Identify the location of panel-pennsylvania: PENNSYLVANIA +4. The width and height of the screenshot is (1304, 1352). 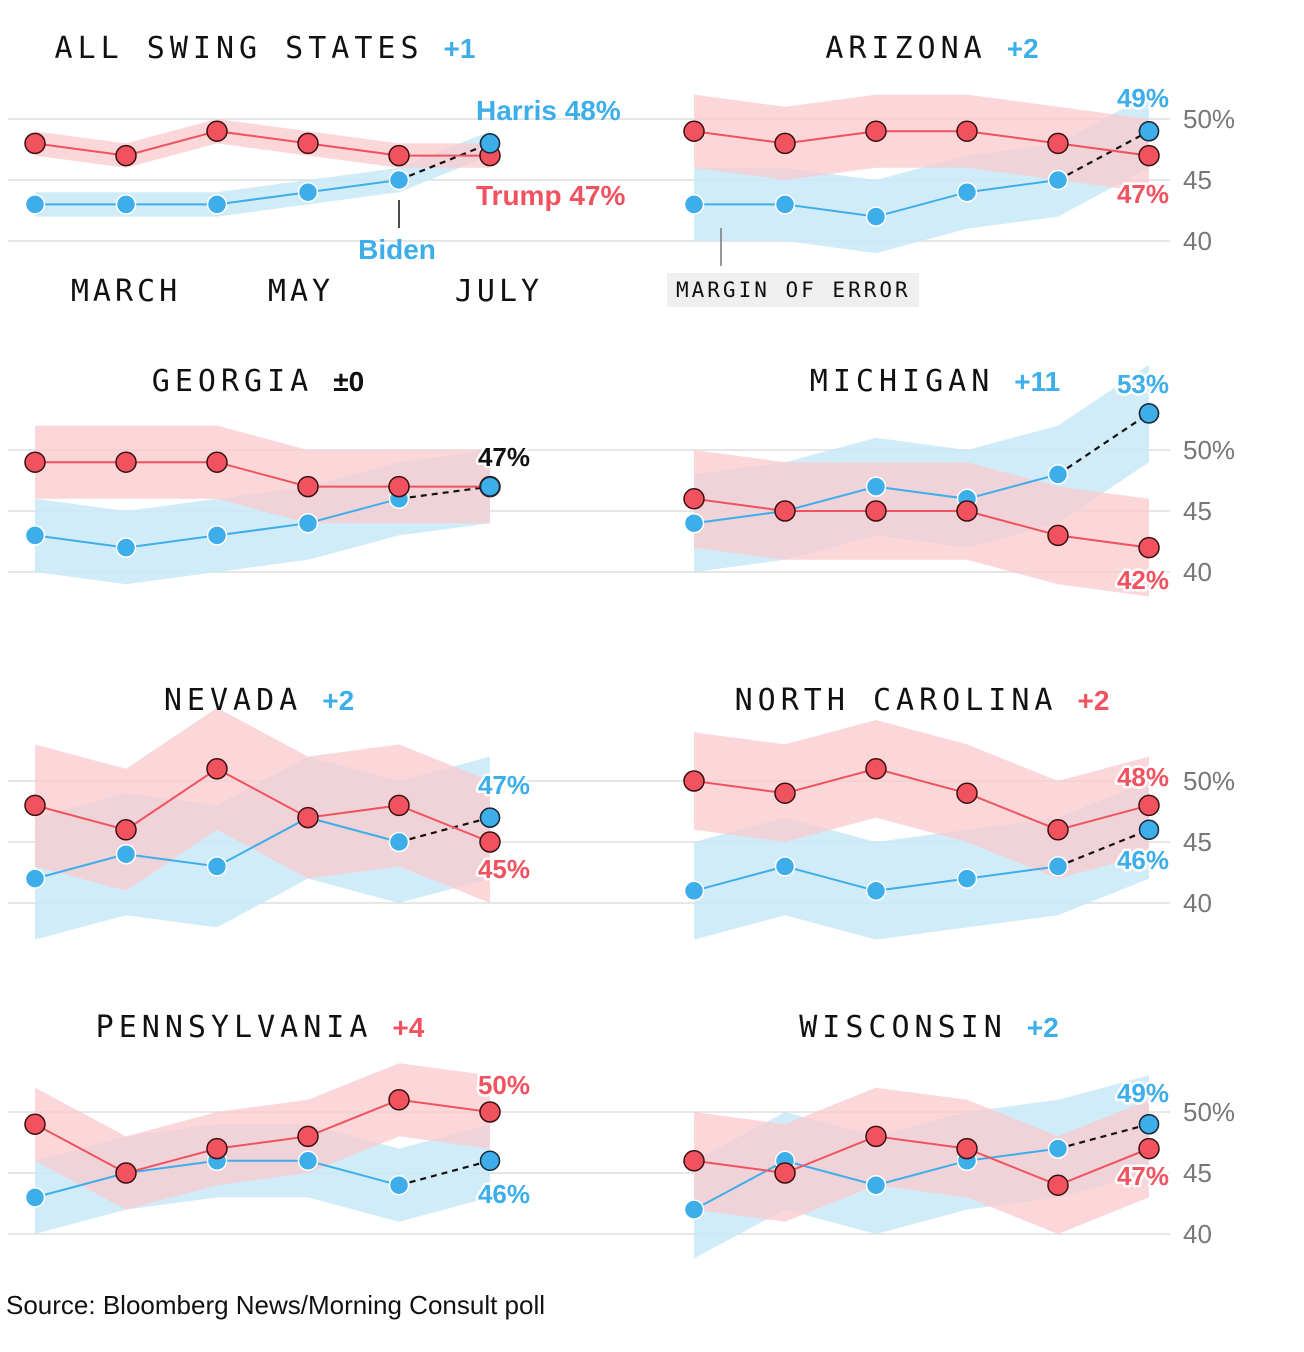
(329, 1122).